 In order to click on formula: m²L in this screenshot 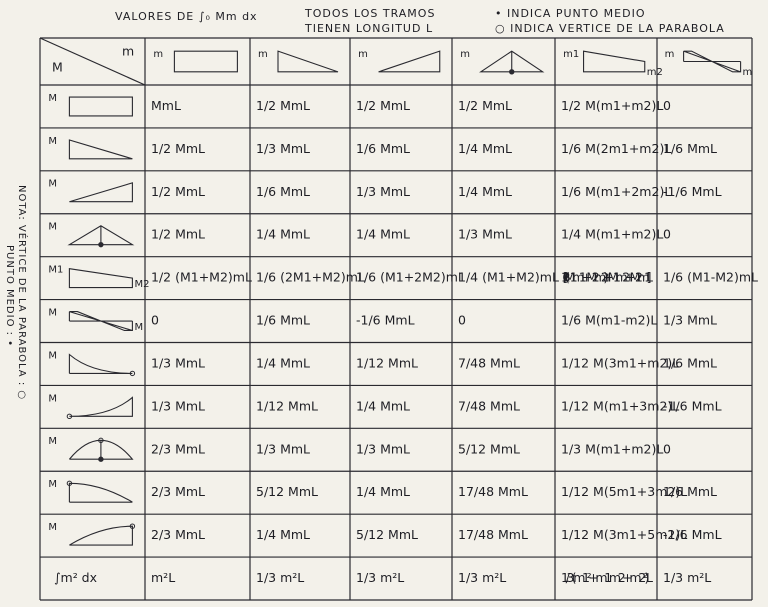, I will do `click(163, 577)`.